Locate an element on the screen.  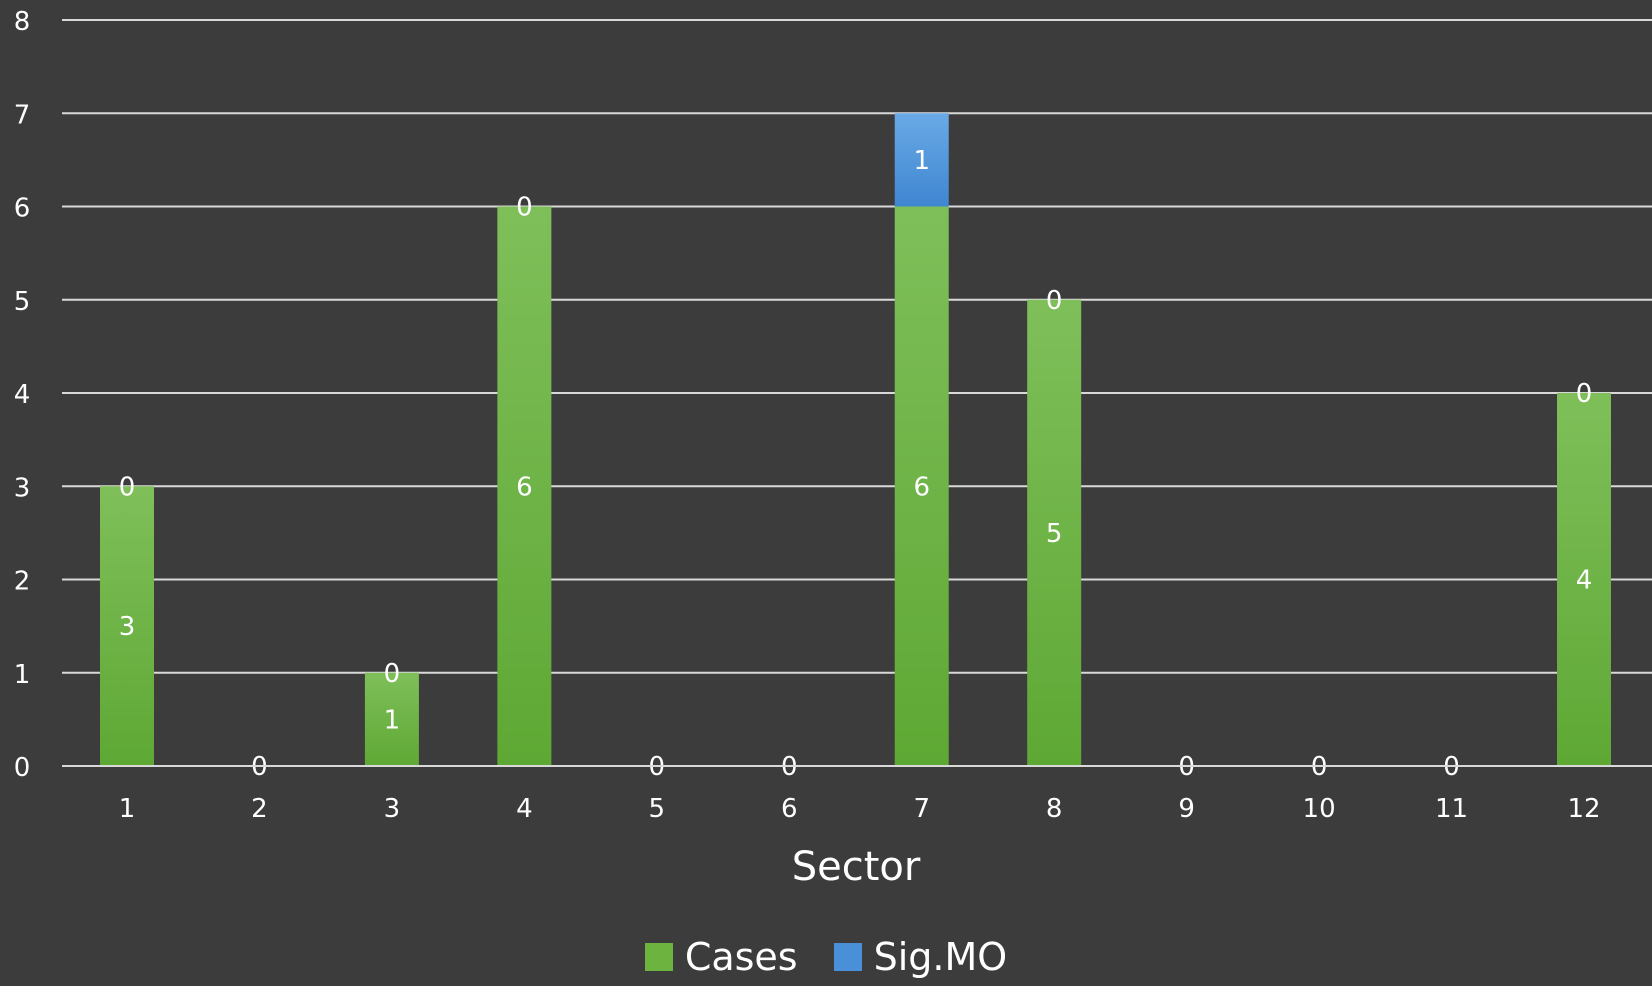
data-label: 3 is located at coordinates (127, 627).